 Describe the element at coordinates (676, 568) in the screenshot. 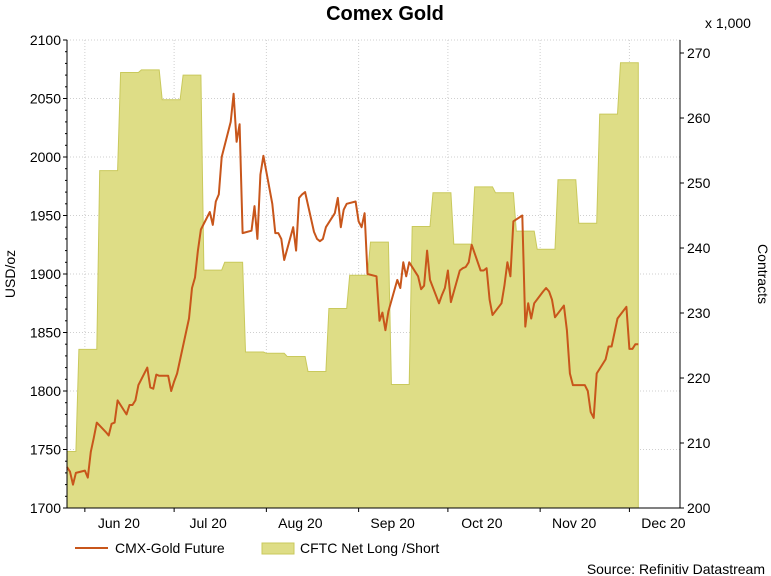

I see `source-note: Source: Refinitiv Datastream` at that location.